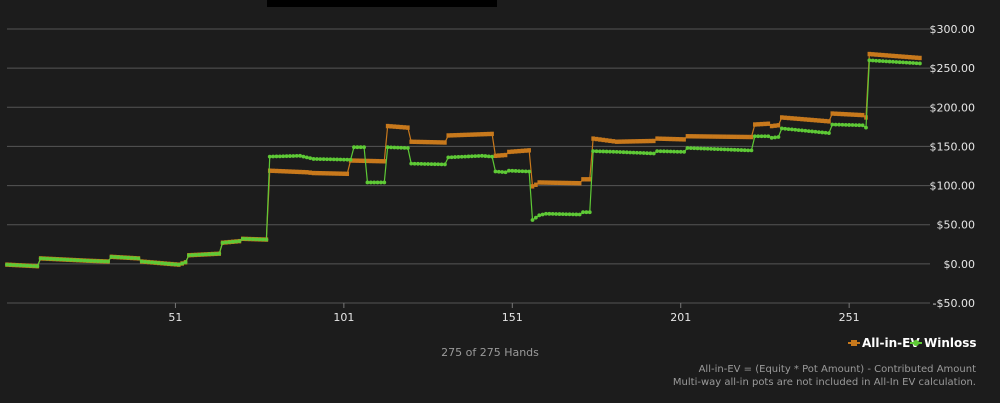  I want to click on legend-item-winloss: Winloss, so click(943, 343).